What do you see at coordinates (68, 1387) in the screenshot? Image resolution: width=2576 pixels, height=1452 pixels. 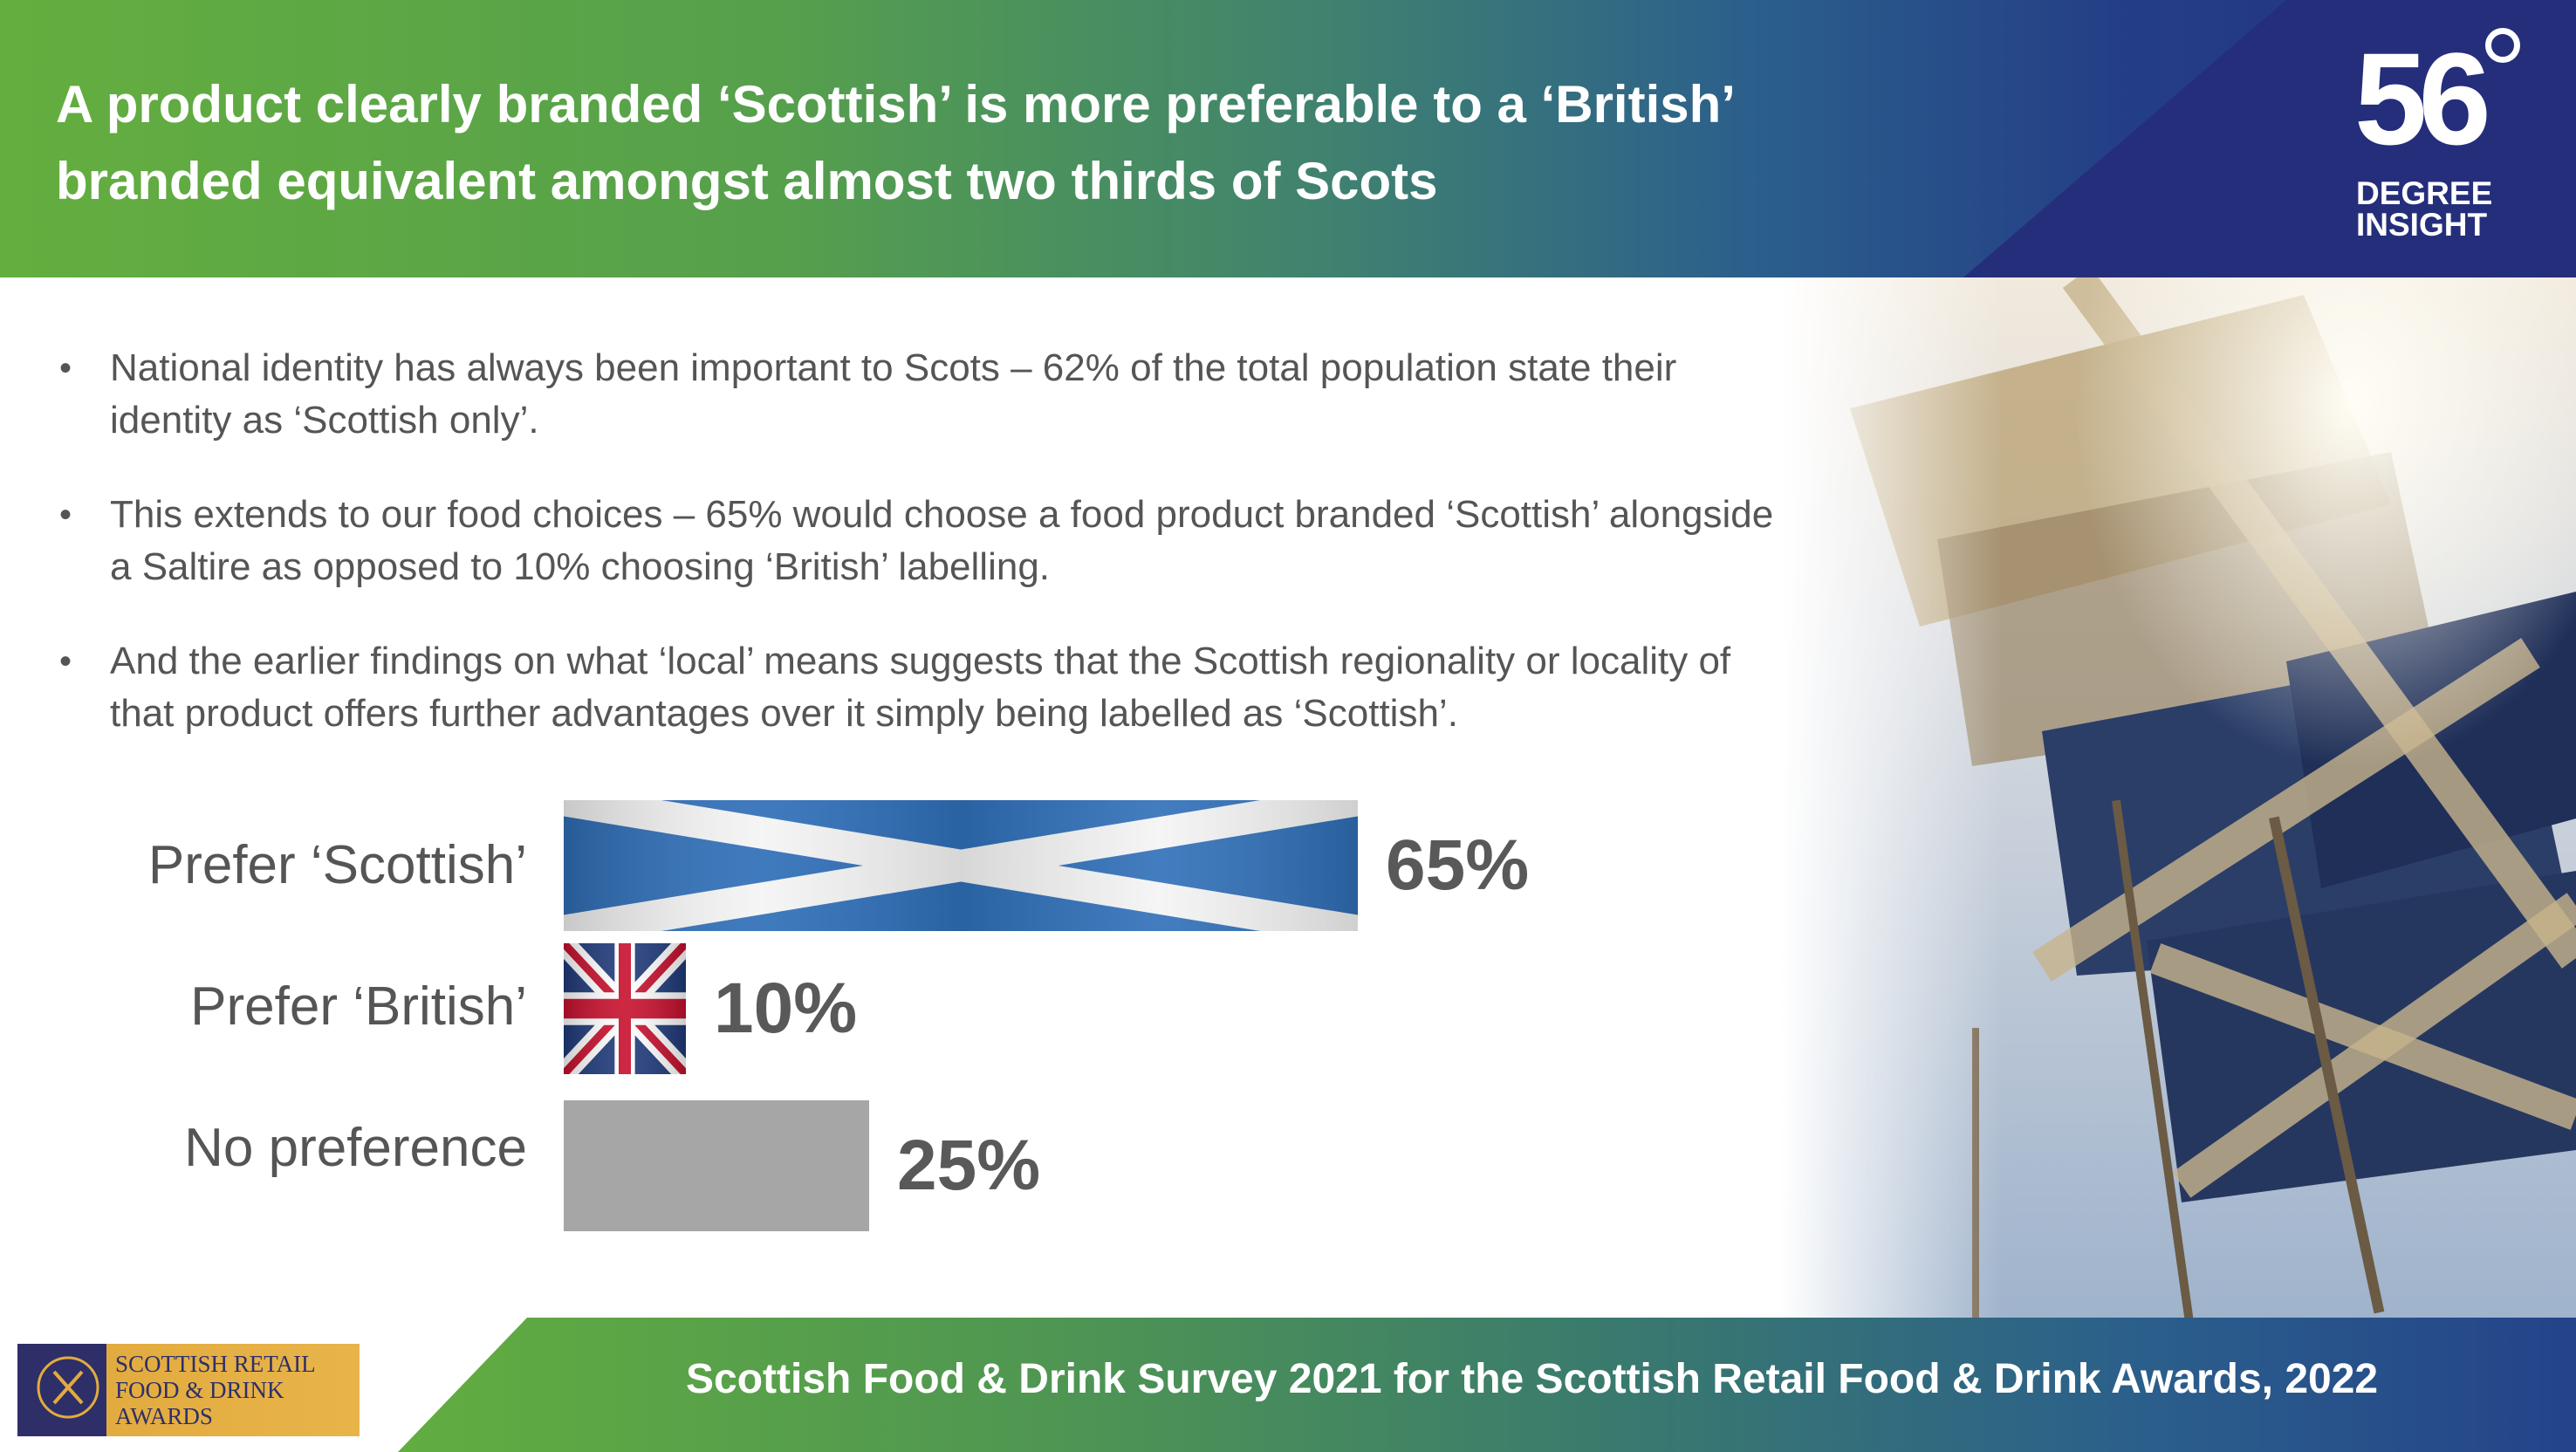 I see `fork-knife-icon` at bounding box center [68, 1387].